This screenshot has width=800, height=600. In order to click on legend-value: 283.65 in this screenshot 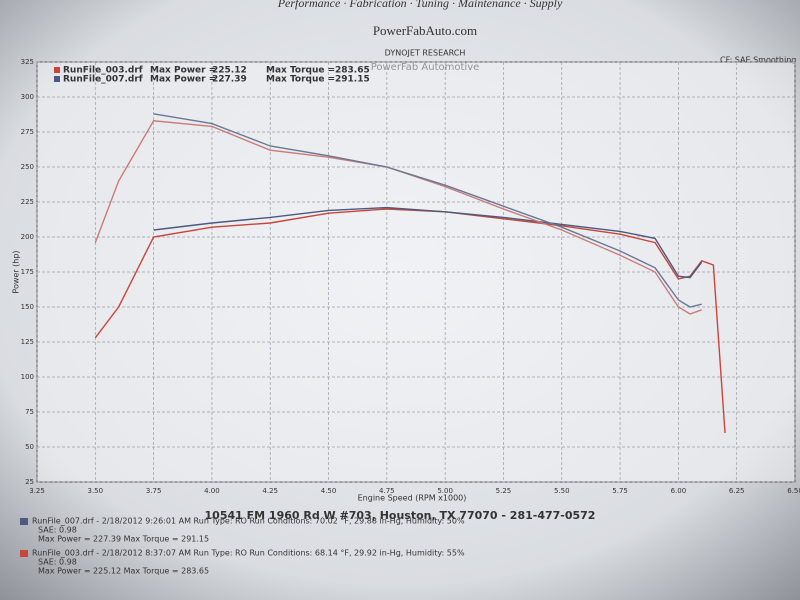, I will do `click(352, 71)`.